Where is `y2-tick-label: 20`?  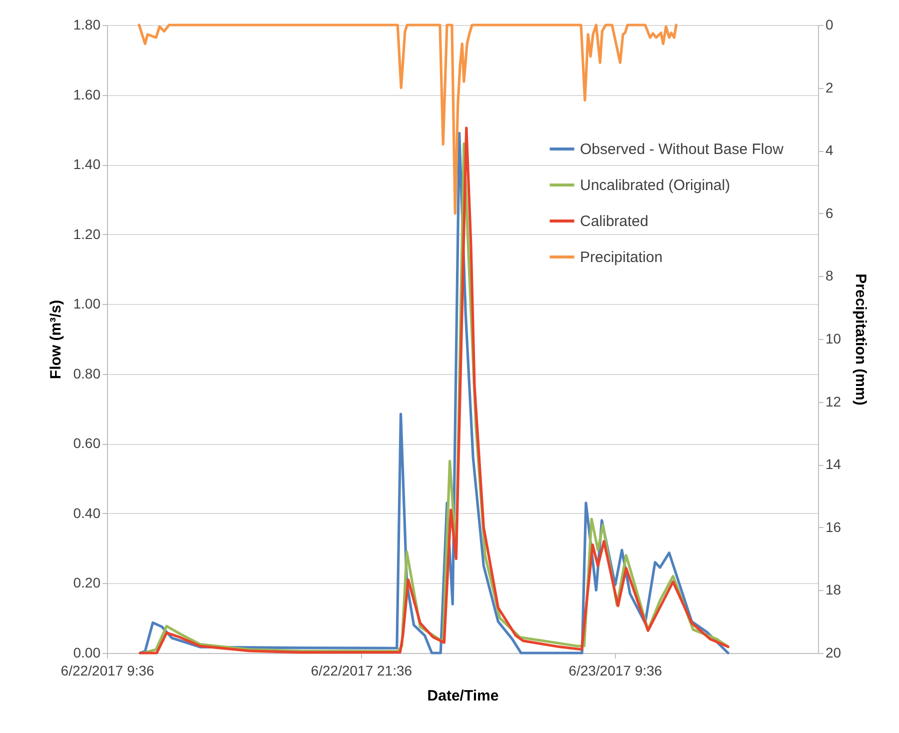
y2-tick-label: 20 is located at coordinates (834, 652).